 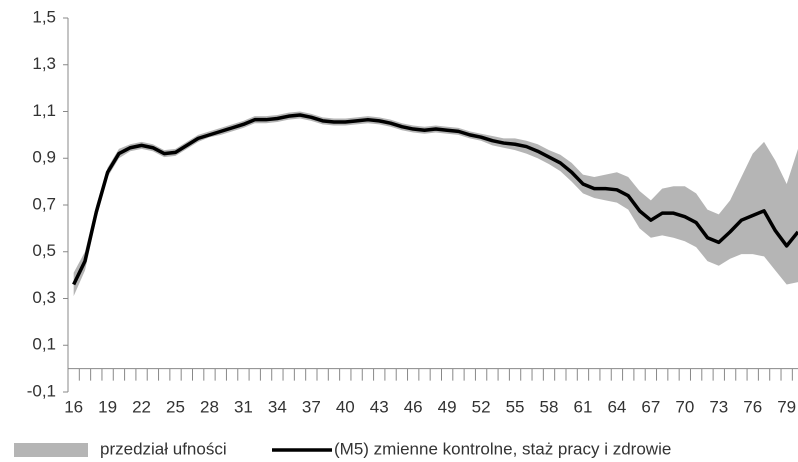 I want to click on x-tick-label: 76, so click(x=752, y=406).